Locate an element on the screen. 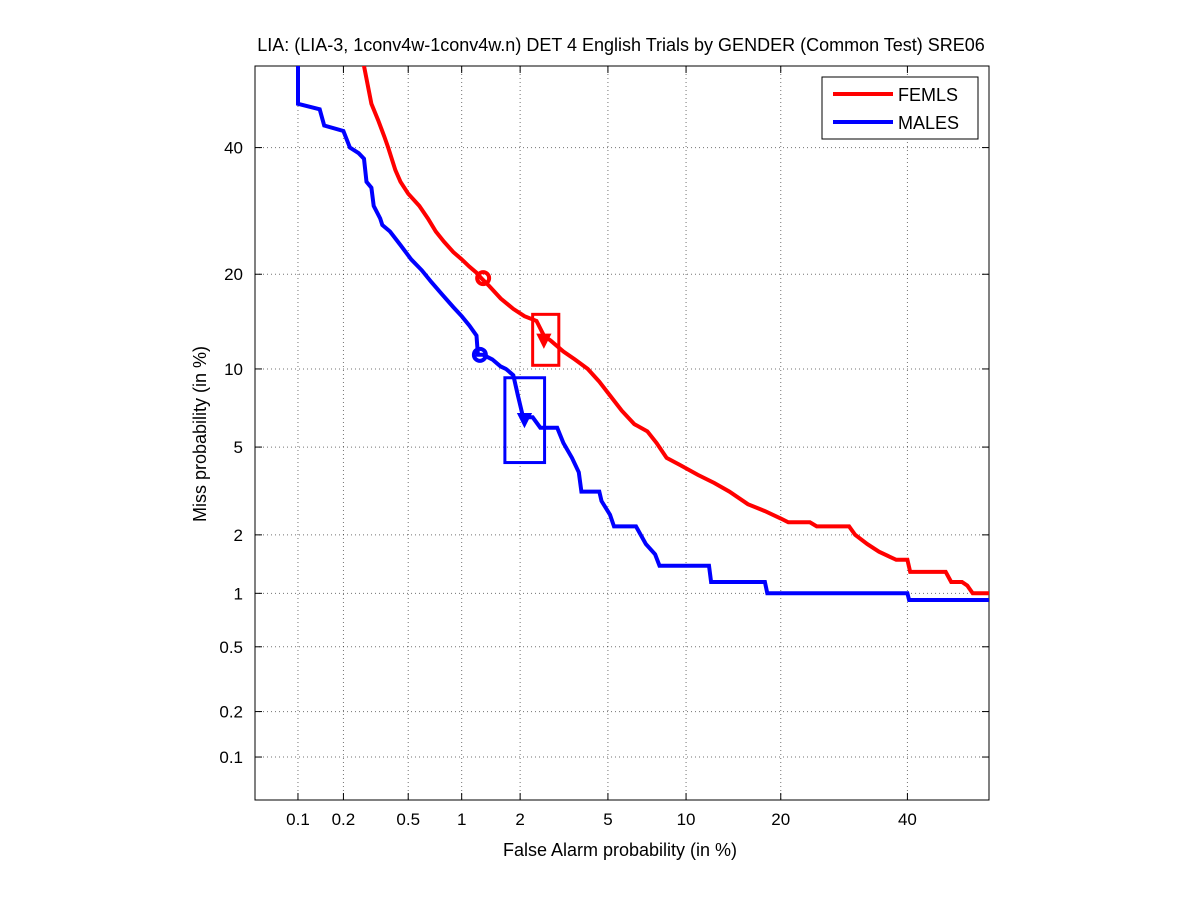 This screenshot has height=900, width=1201. min-dcf-marker-femls is located at coordinates (483, 278).